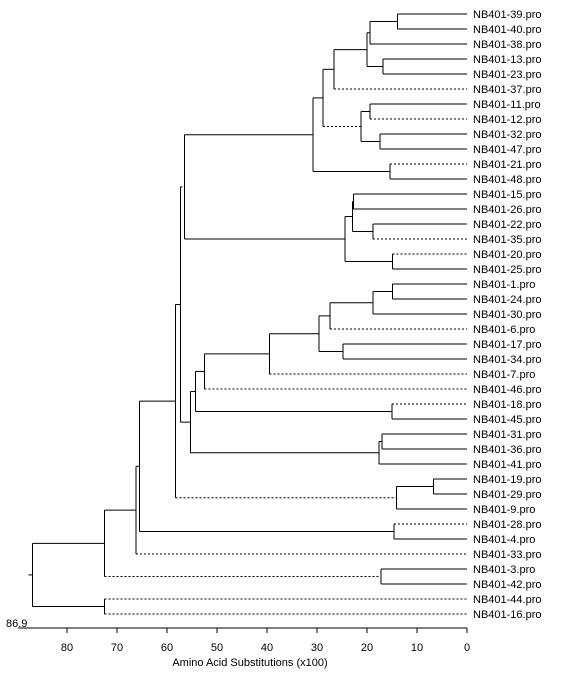  What do you see at coordinates (507, 525) in the screenshot?
I see `leaf-label: NB401-28.pro` at bounding box center [507, 525].